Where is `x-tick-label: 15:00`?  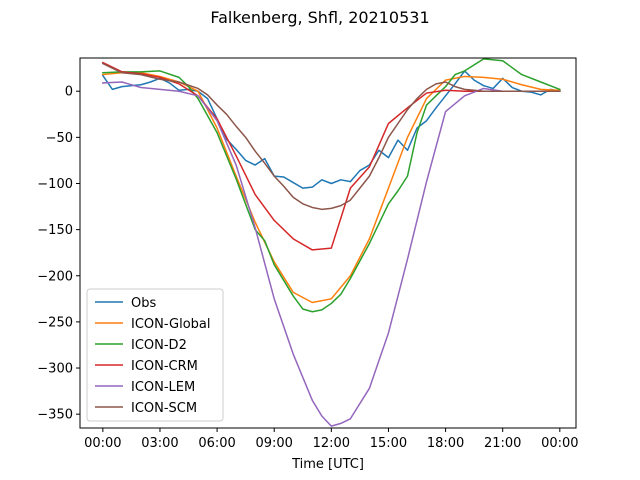 x-tick-label: 15:00 is located at coordinates (388, 443).